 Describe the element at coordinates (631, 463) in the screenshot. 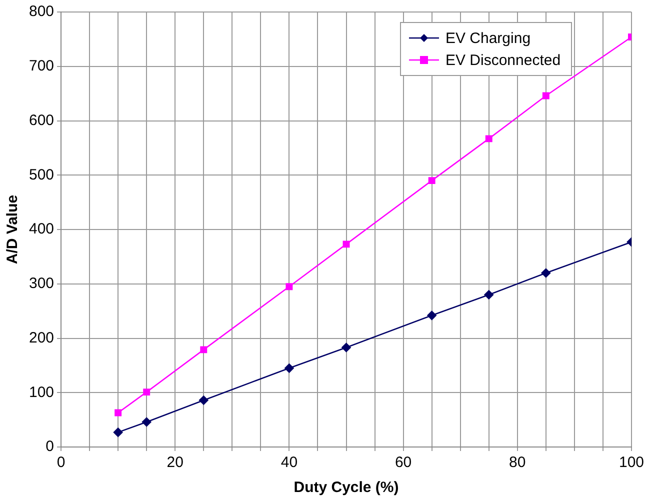

I see `x-tick-label: 100` at that location.